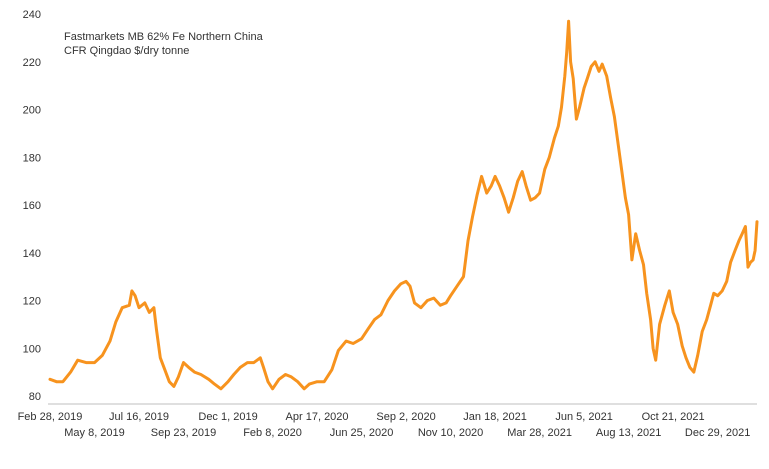 This screenshot has height=469, width=769. Describe the element at coordinates (32, 349) in the screenshot. I see `y-tick-label: 100` at that location.